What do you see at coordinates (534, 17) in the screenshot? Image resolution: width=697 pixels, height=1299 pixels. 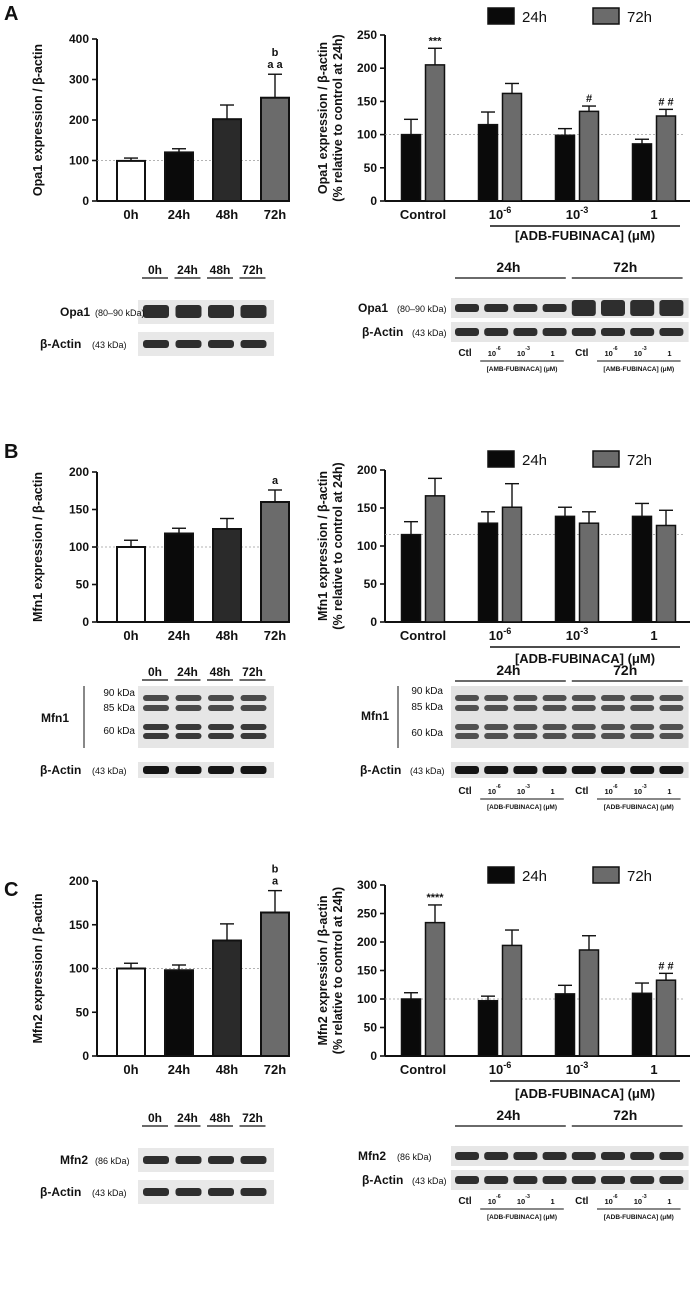 I see `legend-label: 24h` at bounding box center [534, 17].